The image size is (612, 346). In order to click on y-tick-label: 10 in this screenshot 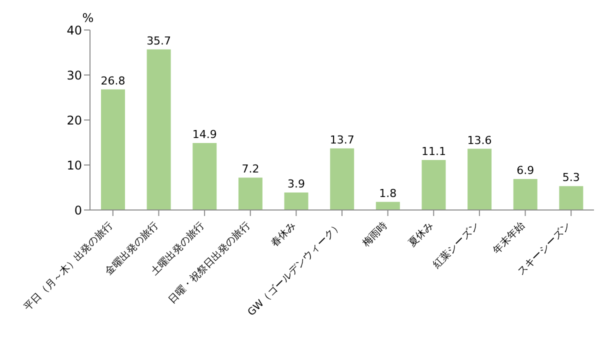, I will do `click(74, 165)`.